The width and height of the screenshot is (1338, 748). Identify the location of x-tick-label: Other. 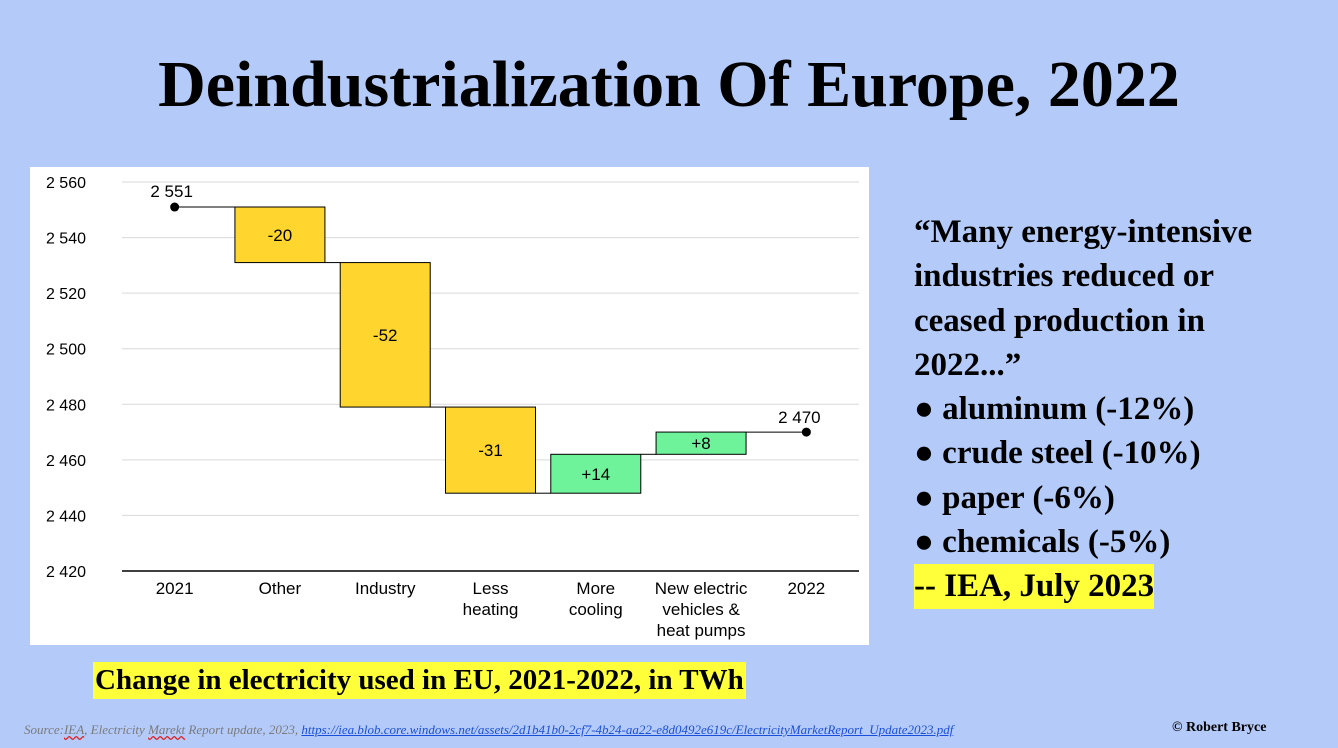
(280, 588).